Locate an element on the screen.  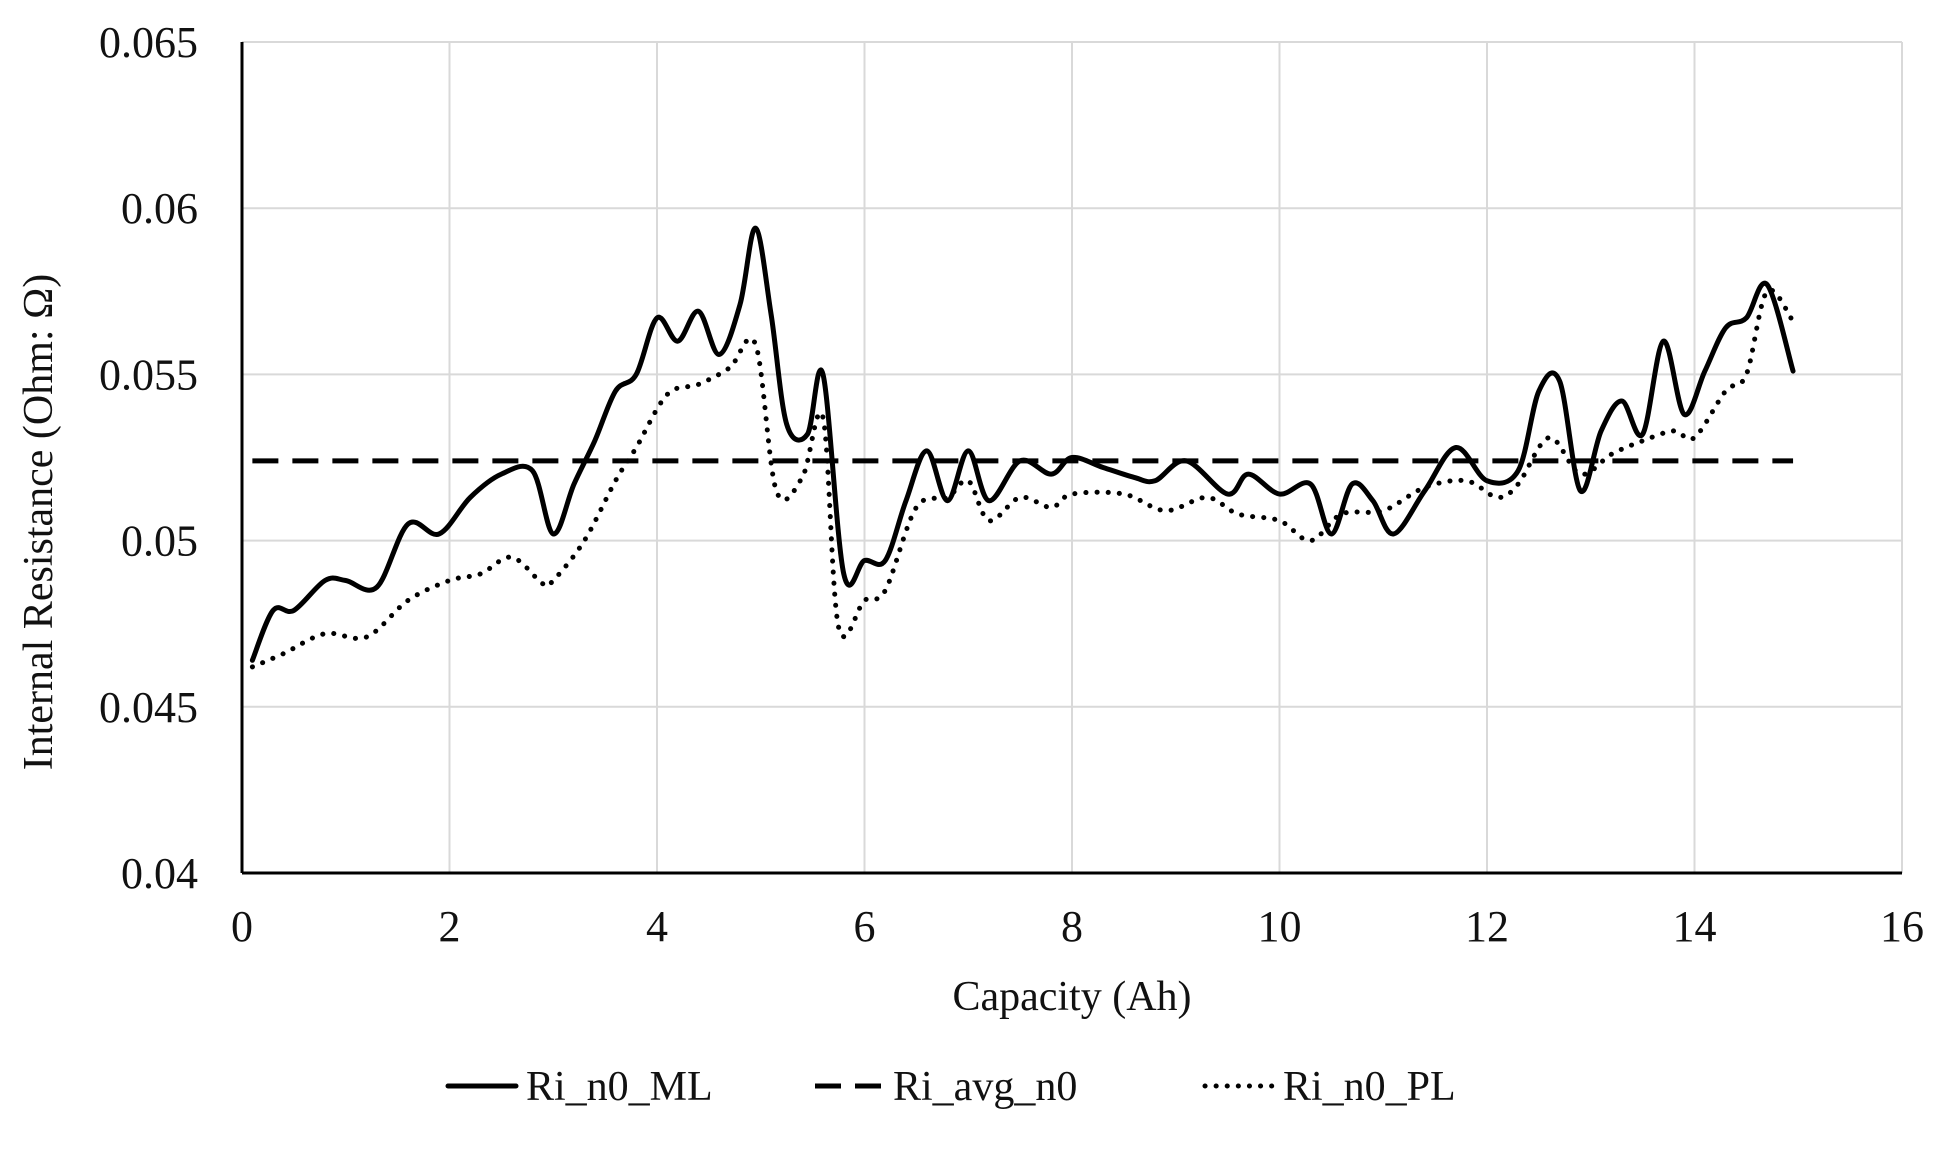
y-axis-title: Internal Resistance (Ohm: Ω) is located at coordinates (39, 522).